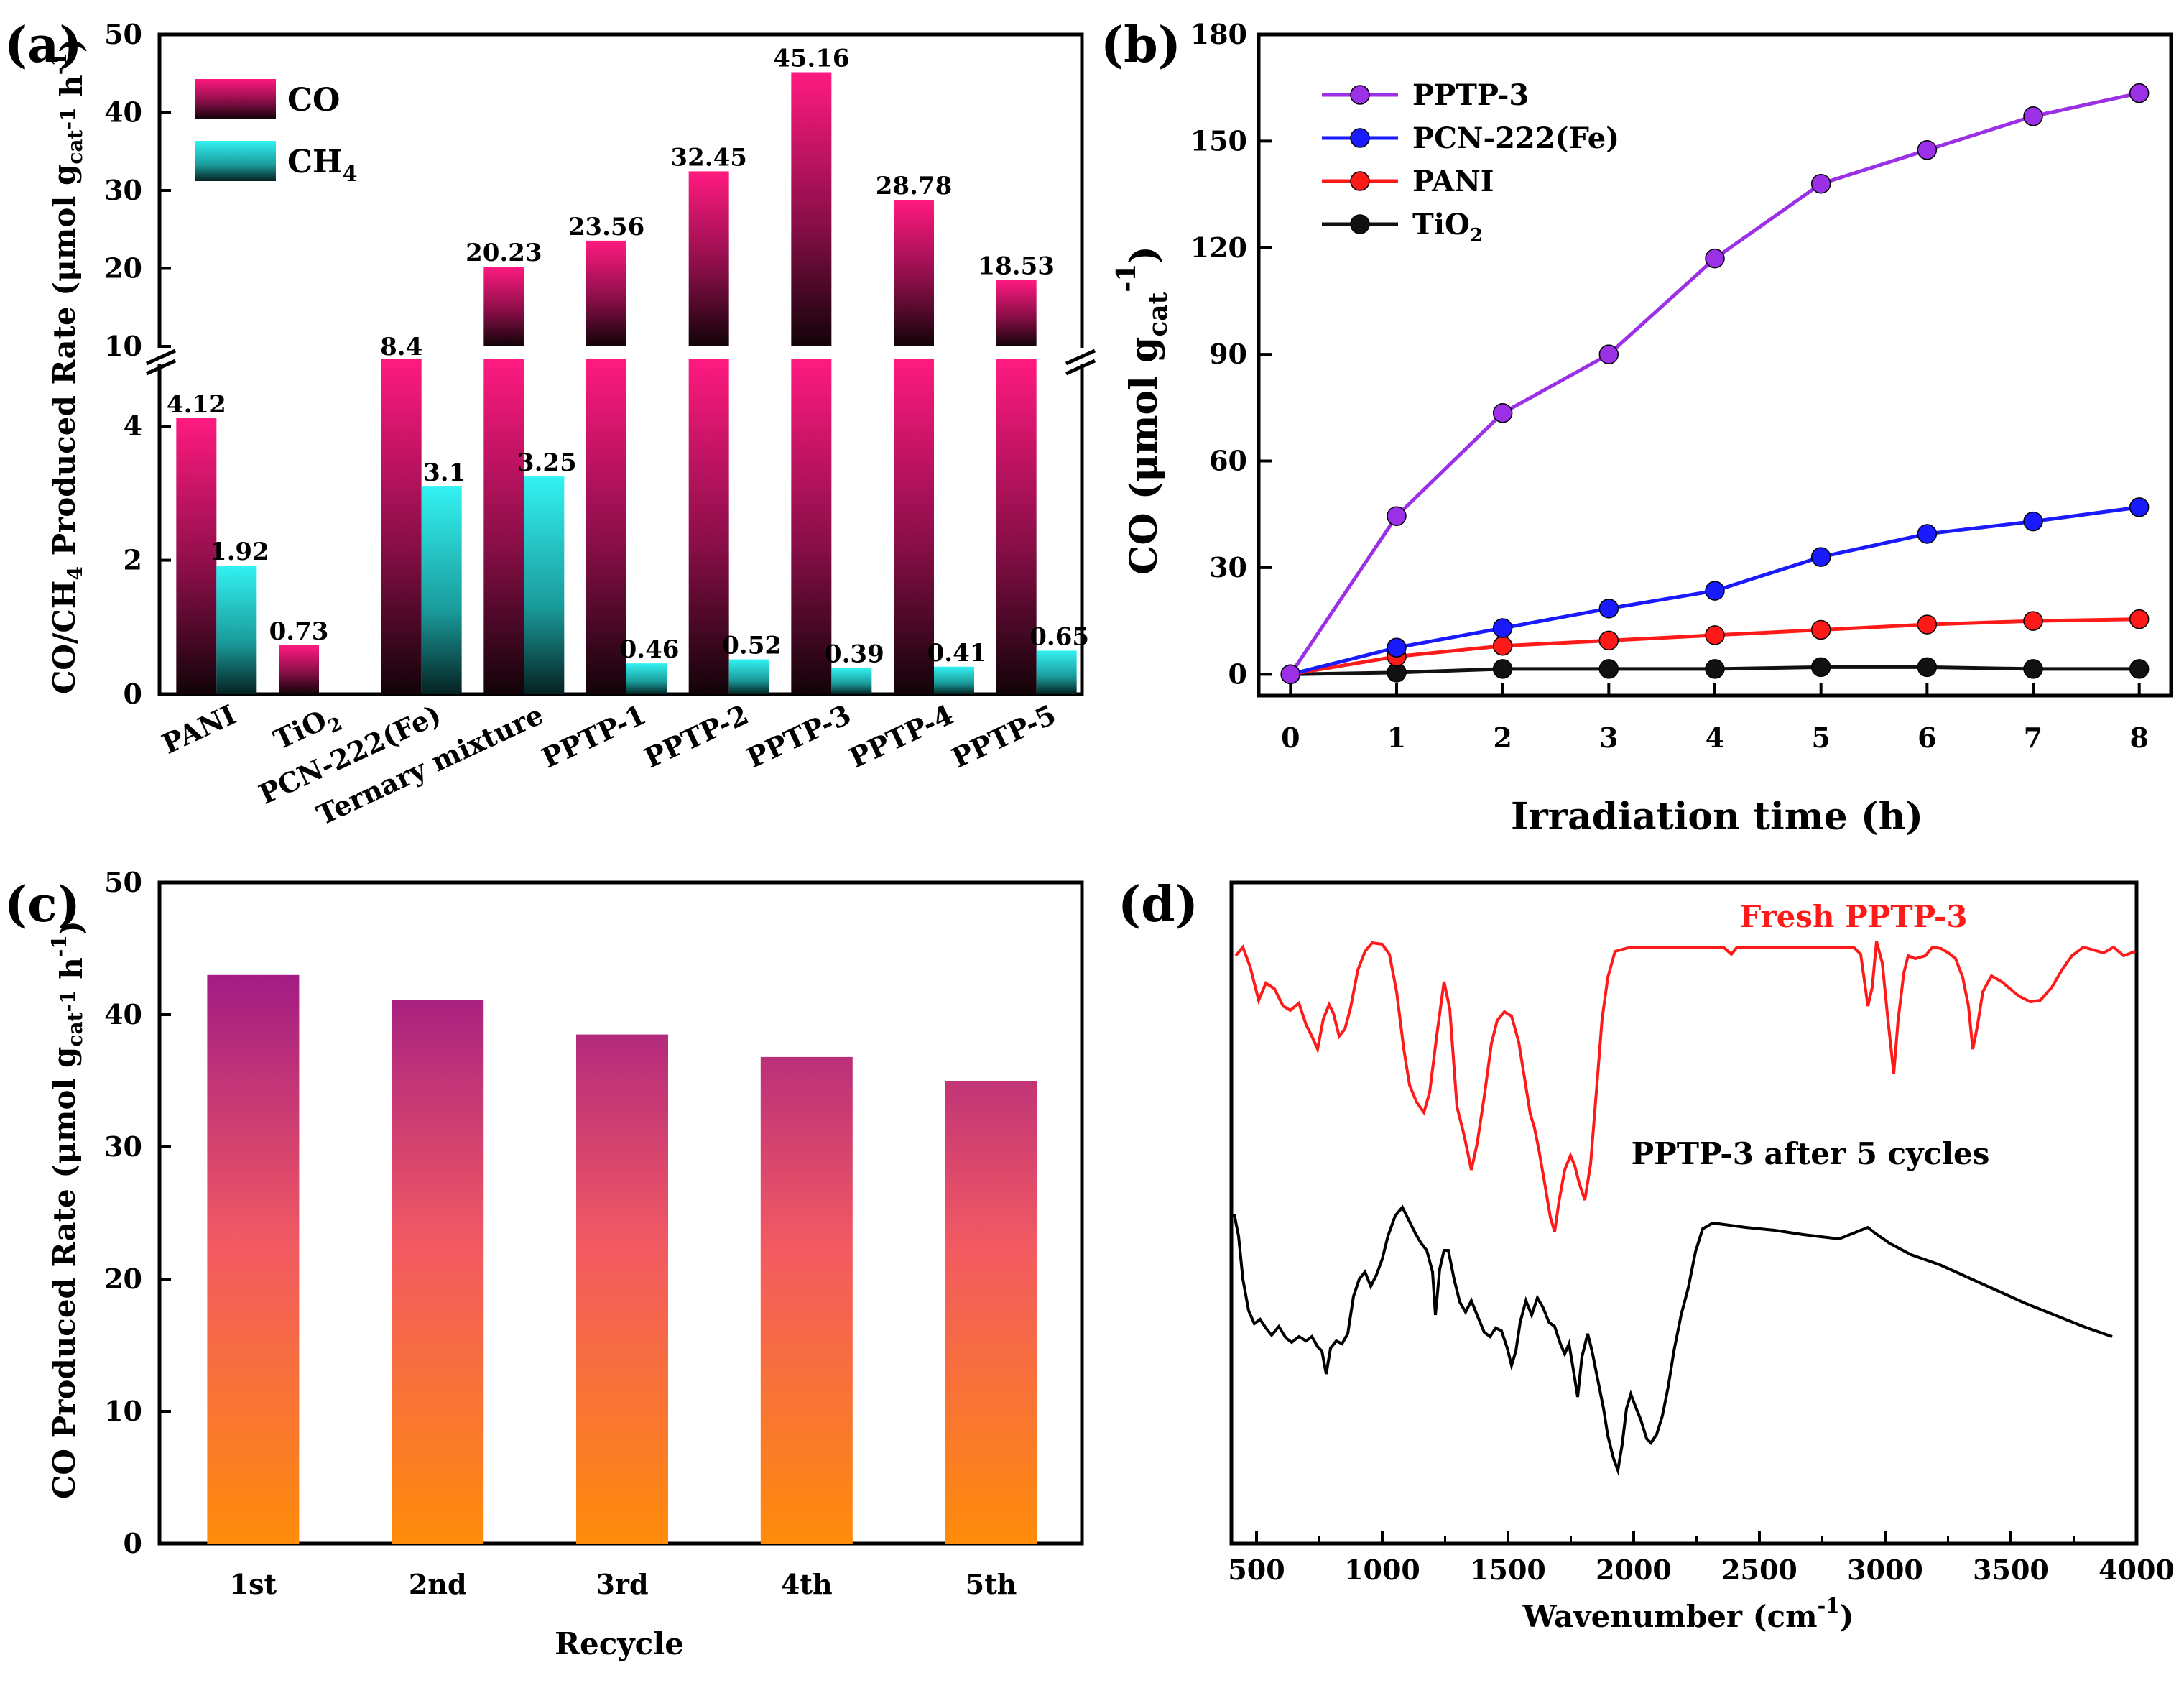 The height and width of the screenshot is (1688, 2184). Describe the element at coordinates (2033, 737) in the screenshot. I see `xtick-label: 7` at that location.